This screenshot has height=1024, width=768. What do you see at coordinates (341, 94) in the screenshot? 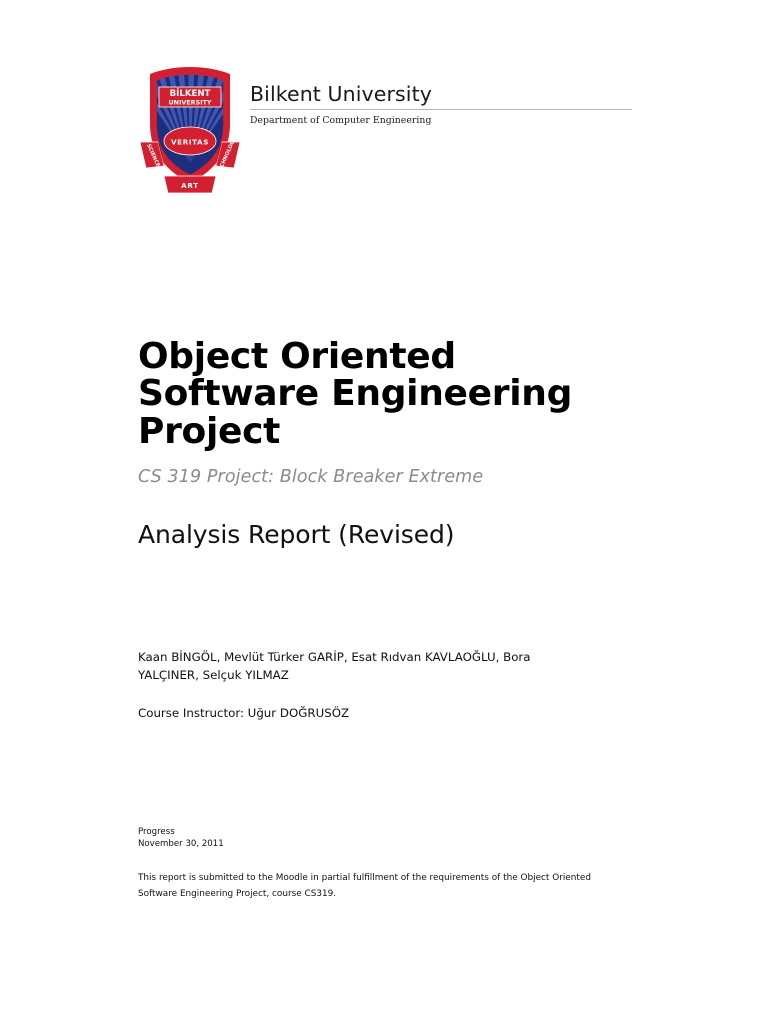
I see `university-name: Bilkent University` at bounding box center [341, 94].